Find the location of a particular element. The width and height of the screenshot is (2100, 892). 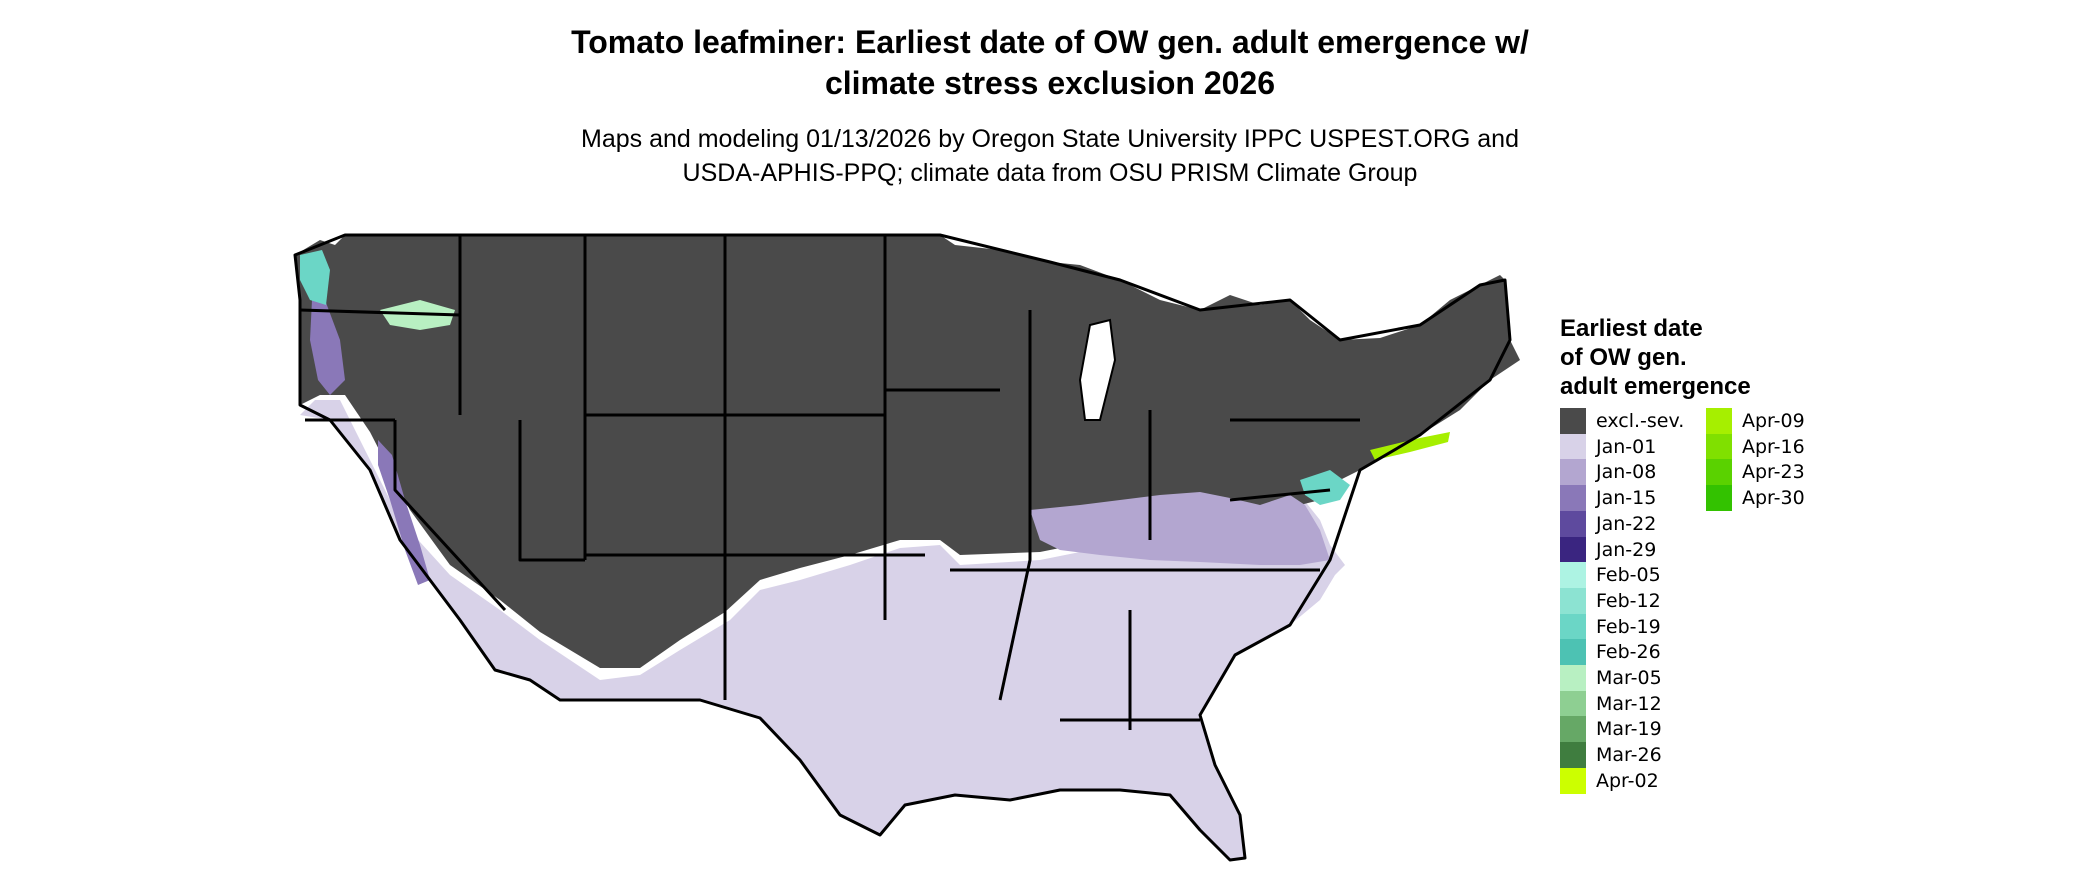

border-ca-nv is located at coordinates (450, 516).